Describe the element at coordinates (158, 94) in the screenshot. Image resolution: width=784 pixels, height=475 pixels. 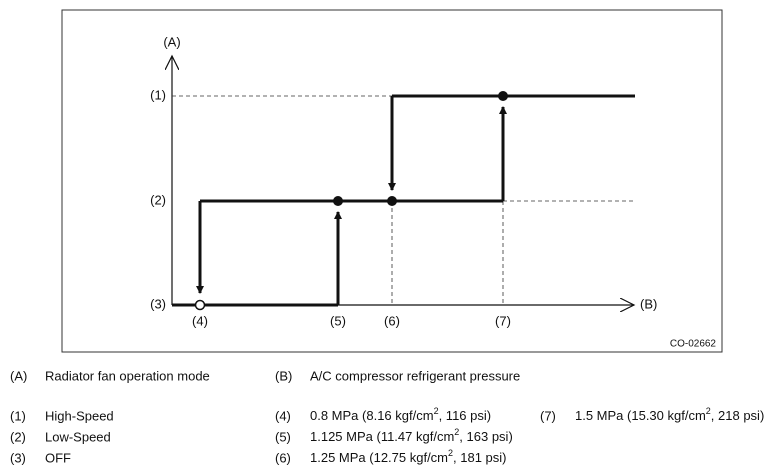
I see `level-label: (1)` at that location.